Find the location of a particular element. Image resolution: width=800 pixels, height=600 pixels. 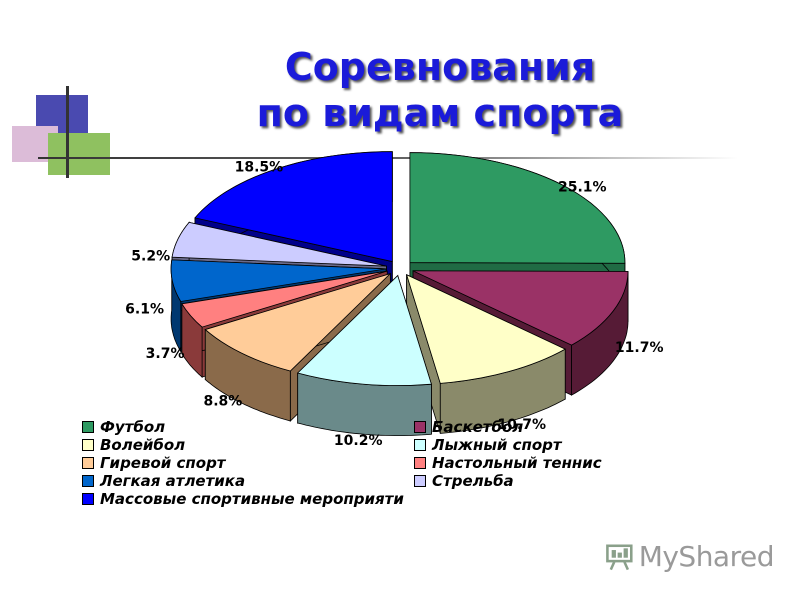

data-label-0: 25.1% is located at coordinates (582, 187).